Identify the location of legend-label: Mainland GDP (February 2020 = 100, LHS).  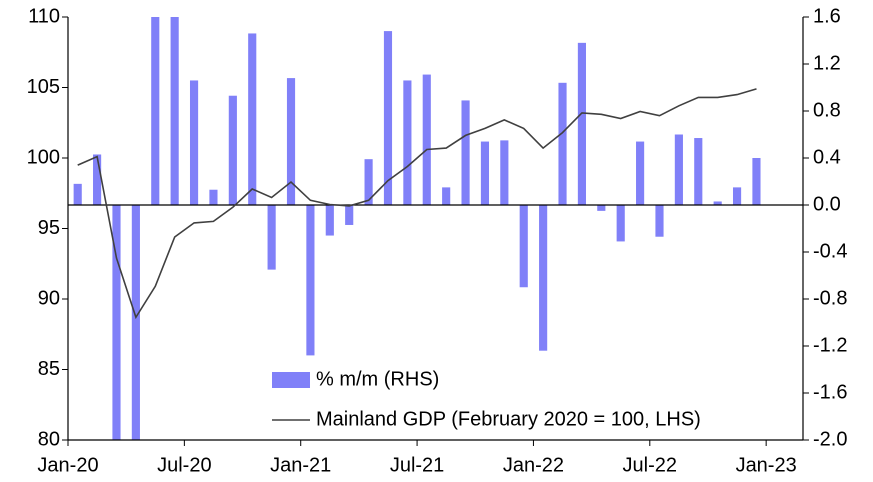
(508, 419).